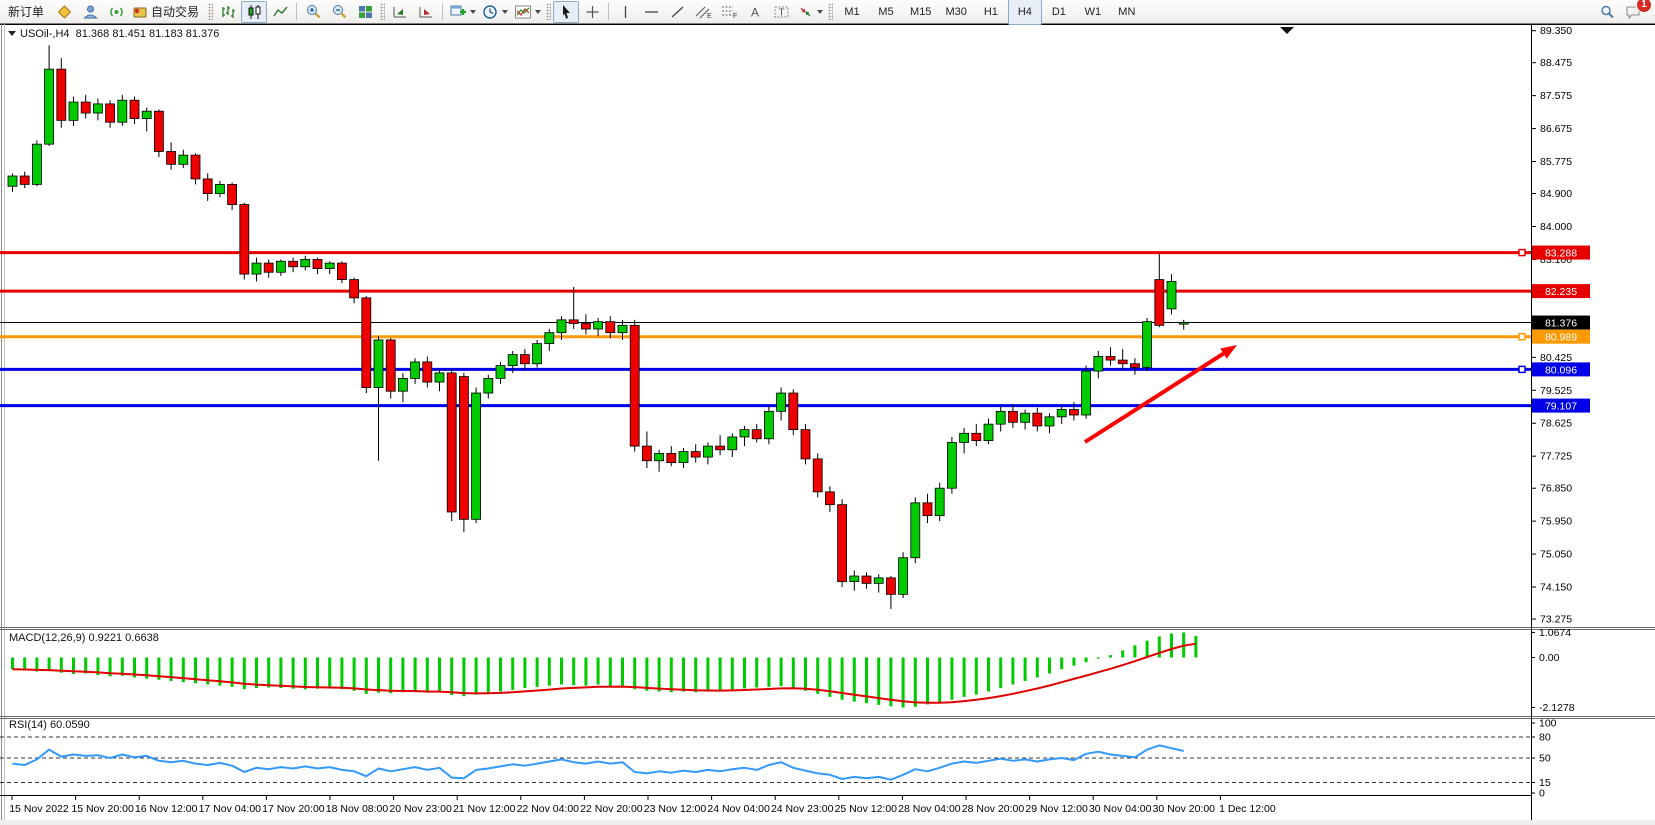 This screenshot has height=825, width=1655. Describe the element at coordinates (1228, 352) in the screenshot. I see `red-trend-arrow-head` at that location.